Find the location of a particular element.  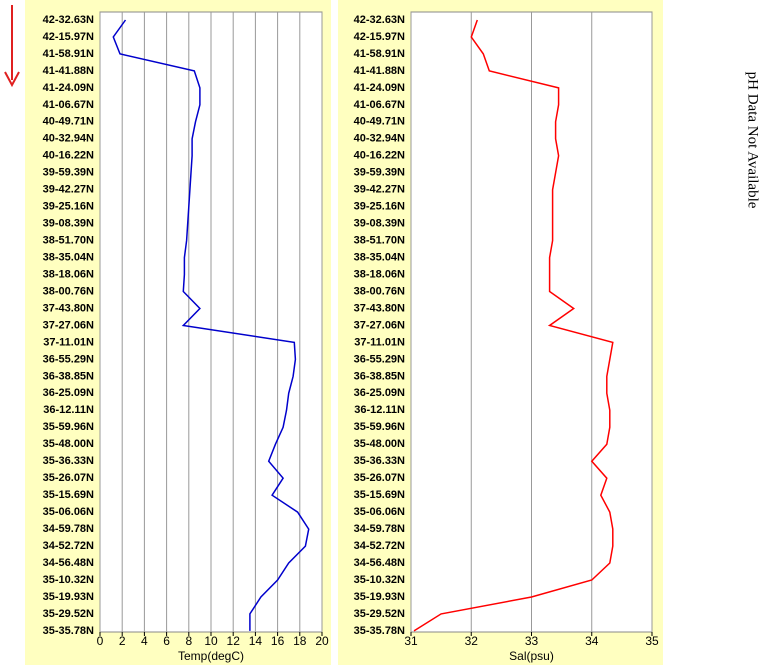

x-tick-label: 0 is located at coordinates (100, 641).